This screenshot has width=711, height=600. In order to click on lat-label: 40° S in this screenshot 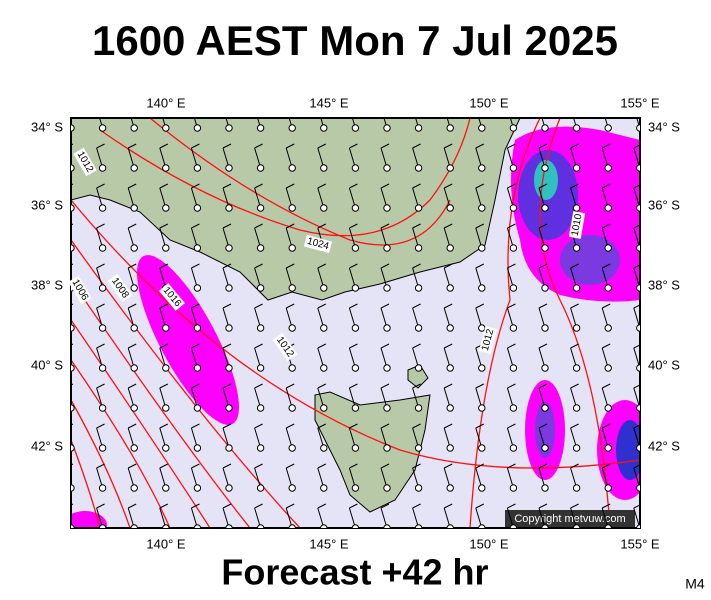, I will do `click(664, 364)`.